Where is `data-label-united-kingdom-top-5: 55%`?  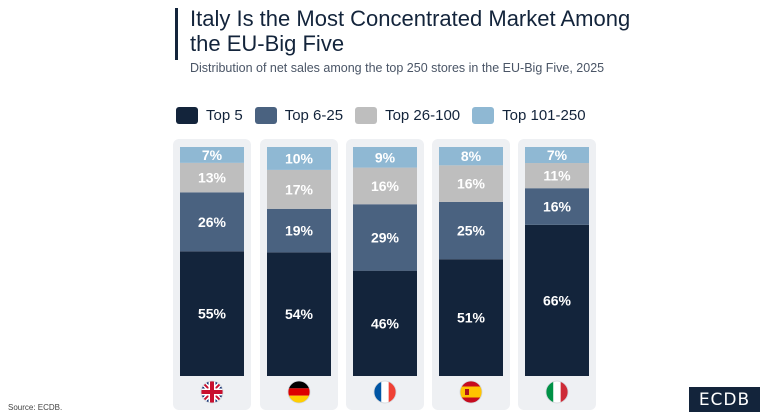
data-label-united-kingdom-top-5: 55% is located at coordinates (212, 314).